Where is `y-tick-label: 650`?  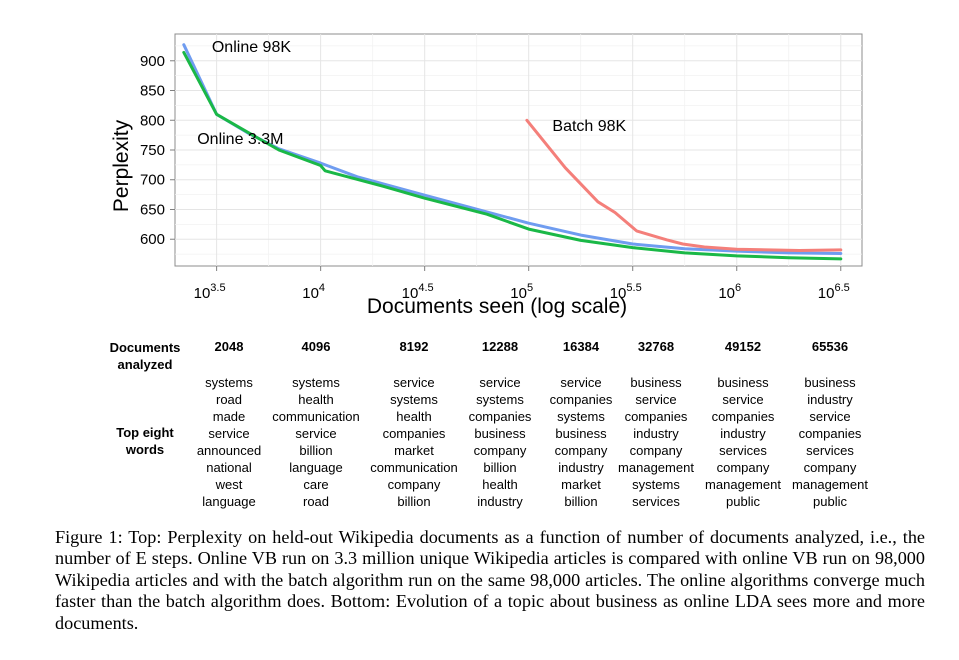
y-tick-label: 650 is located at coordinates (152, 209).